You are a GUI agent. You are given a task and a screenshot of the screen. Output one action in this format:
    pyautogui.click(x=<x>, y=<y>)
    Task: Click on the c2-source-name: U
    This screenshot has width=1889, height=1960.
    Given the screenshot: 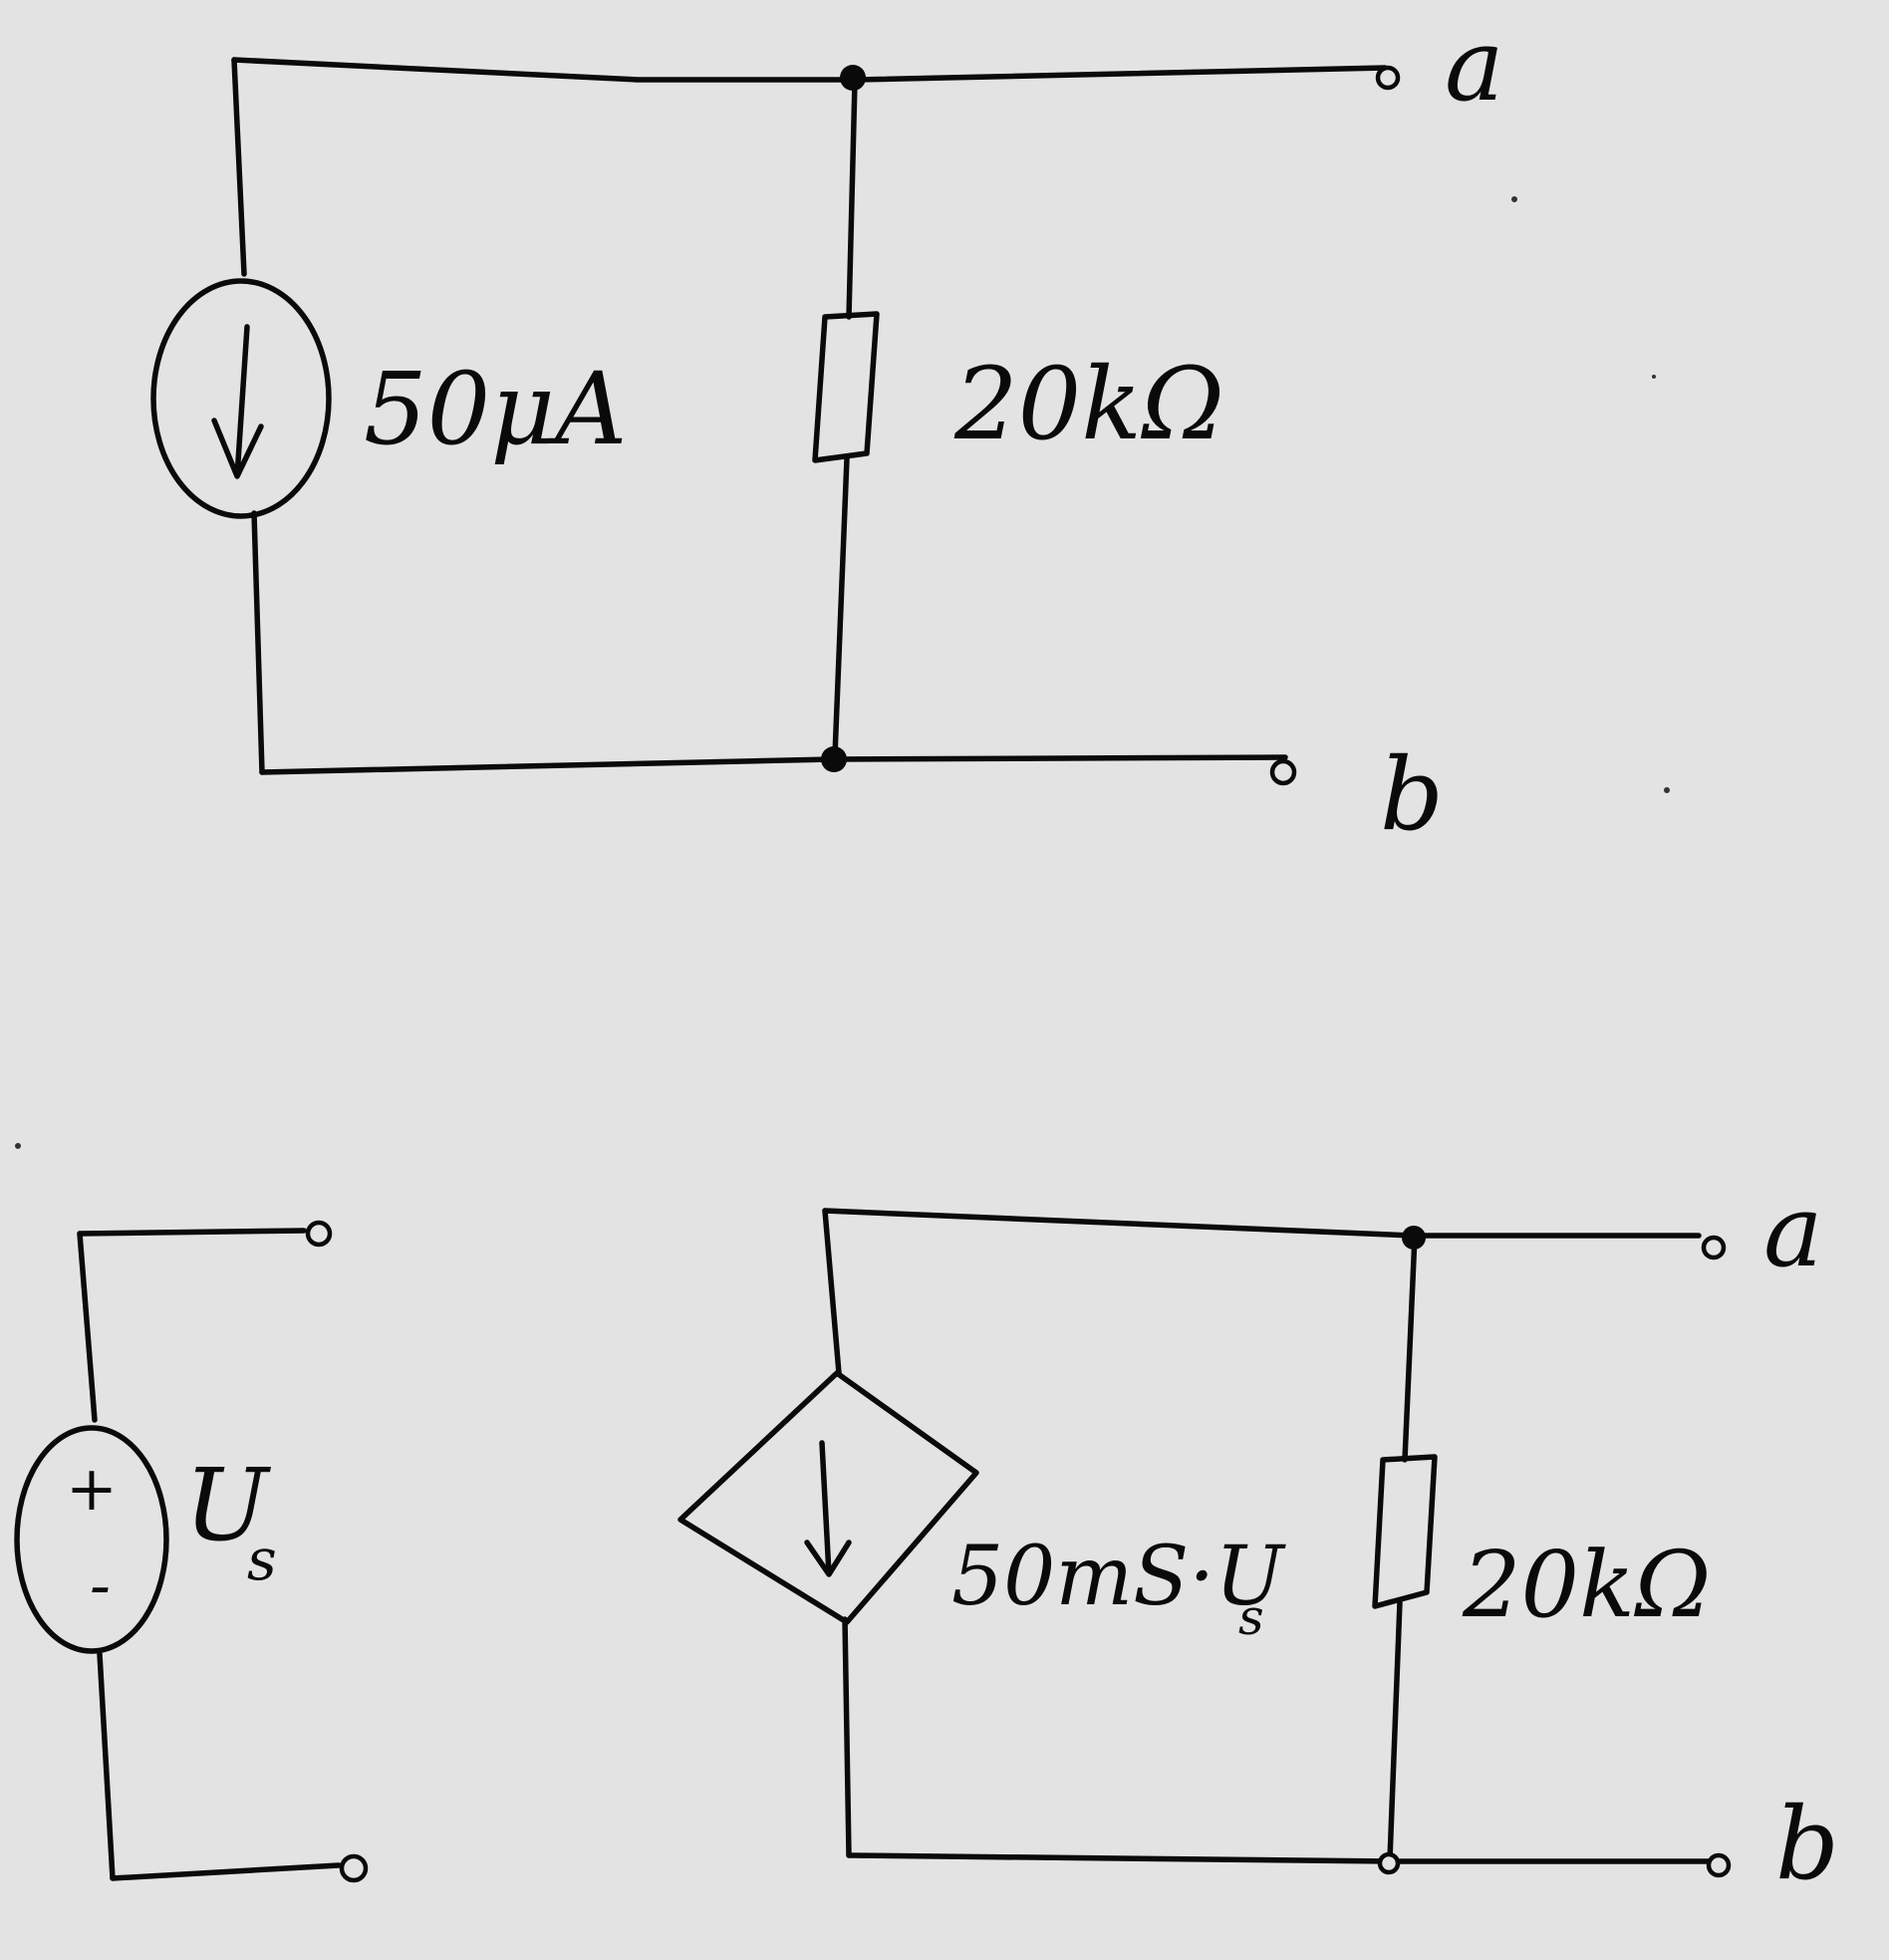 What is the action you would take?
    pyautogui.click(x=228, y=1505)
    